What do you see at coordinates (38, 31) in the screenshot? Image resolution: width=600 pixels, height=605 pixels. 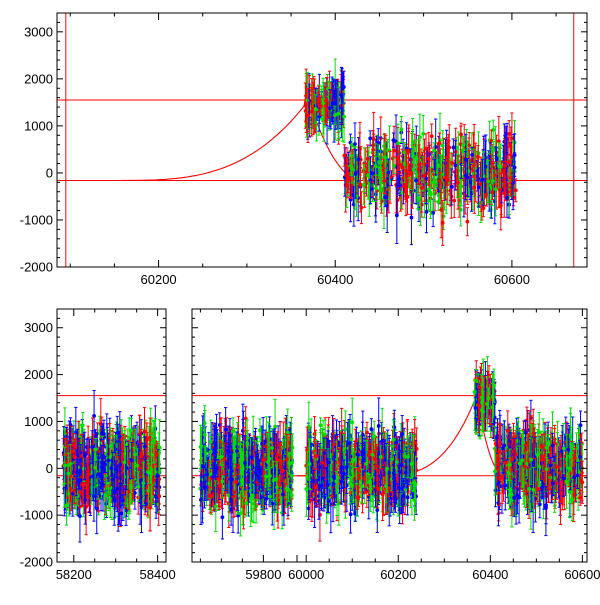 I see `y-tick-label: 3000` at bounding box center [38, 31].